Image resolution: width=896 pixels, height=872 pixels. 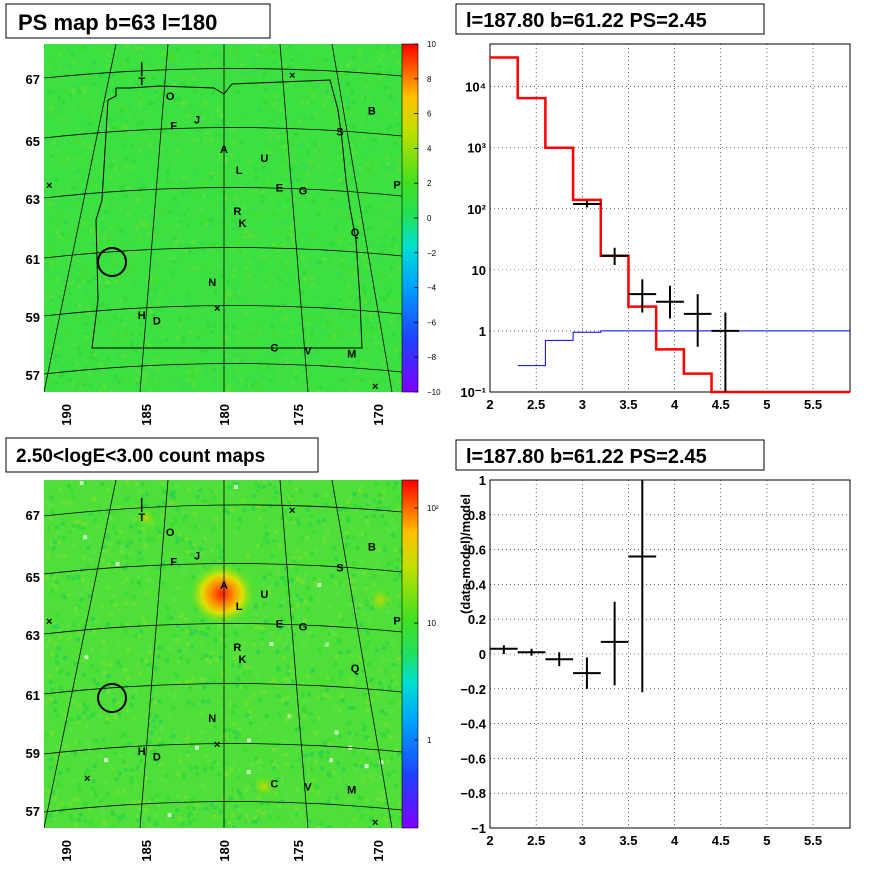 I want to click on colorbar-tick-label: −2, so click(x=432, y=253).